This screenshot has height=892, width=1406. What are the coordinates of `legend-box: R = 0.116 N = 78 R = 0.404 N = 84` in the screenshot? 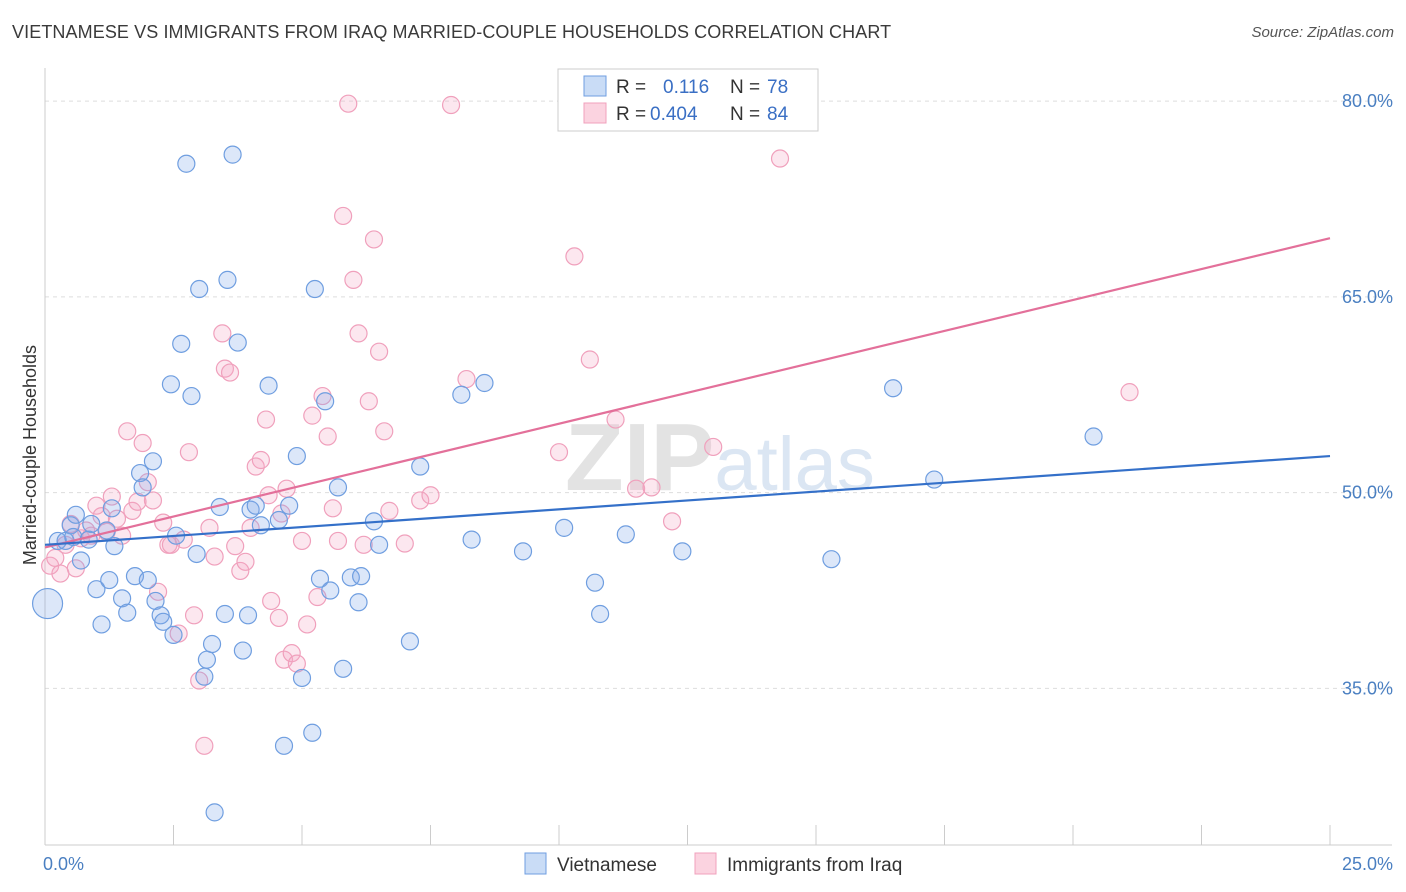 It's located at (688, 100).